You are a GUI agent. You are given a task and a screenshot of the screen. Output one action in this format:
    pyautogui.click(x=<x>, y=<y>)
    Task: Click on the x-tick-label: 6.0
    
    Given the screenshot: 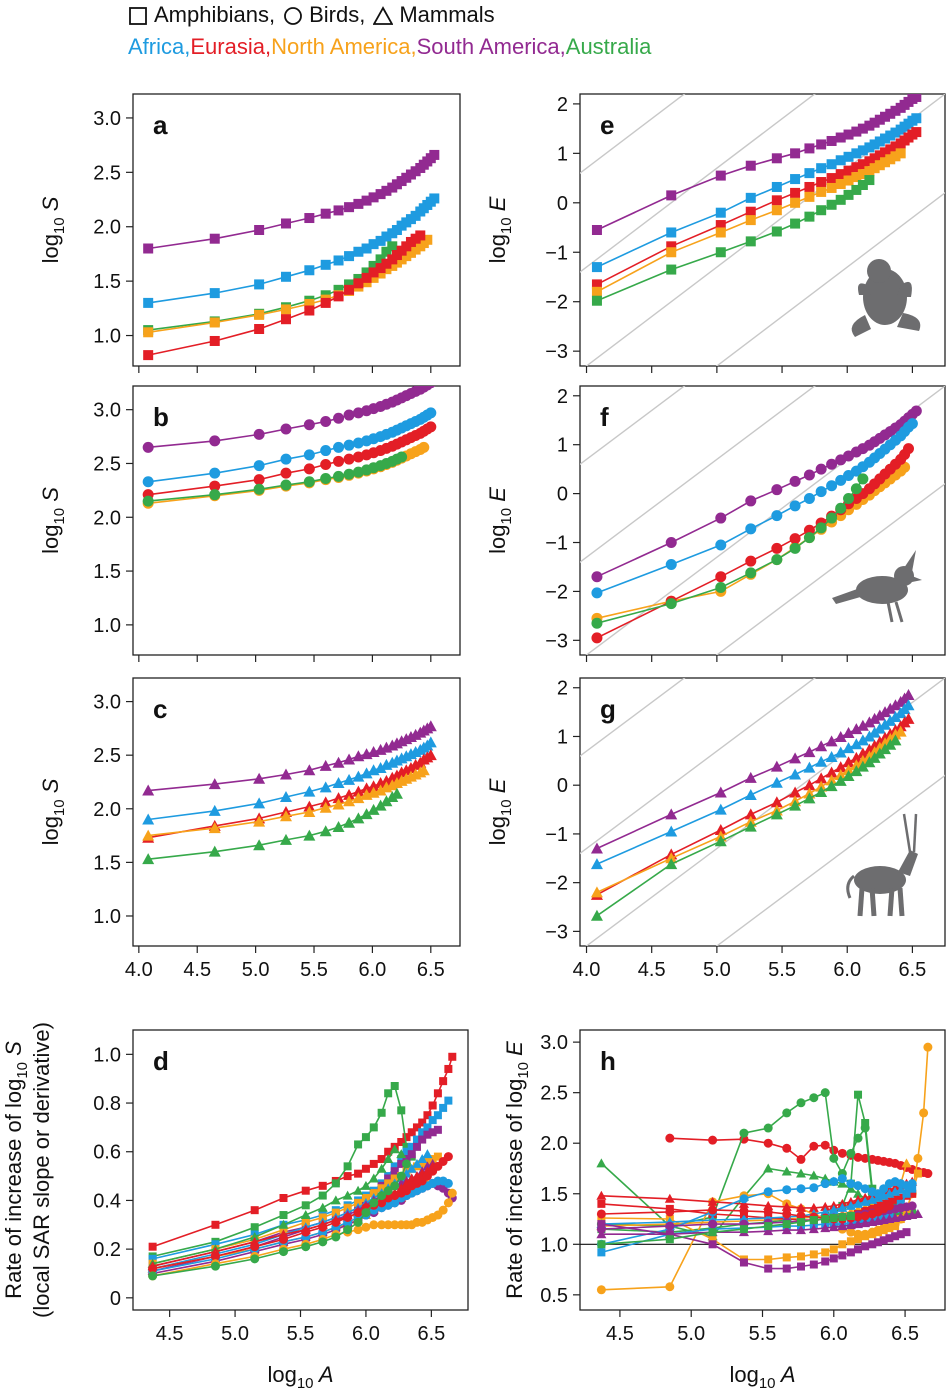 What is the action you would take?
    pyautogui.click(x=847, y=970)
    